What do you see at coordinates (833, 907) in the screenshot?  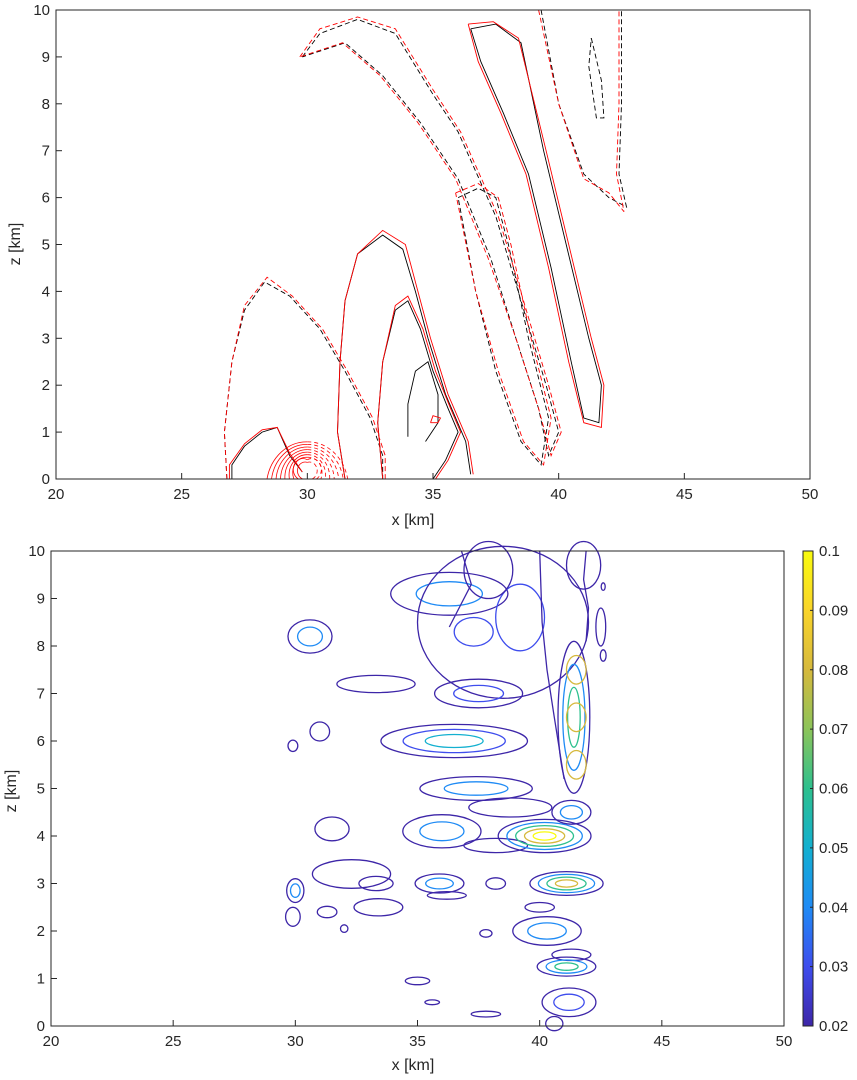 I see `colorbar-tick-label: 0.04` at bounding box center [833, 907].